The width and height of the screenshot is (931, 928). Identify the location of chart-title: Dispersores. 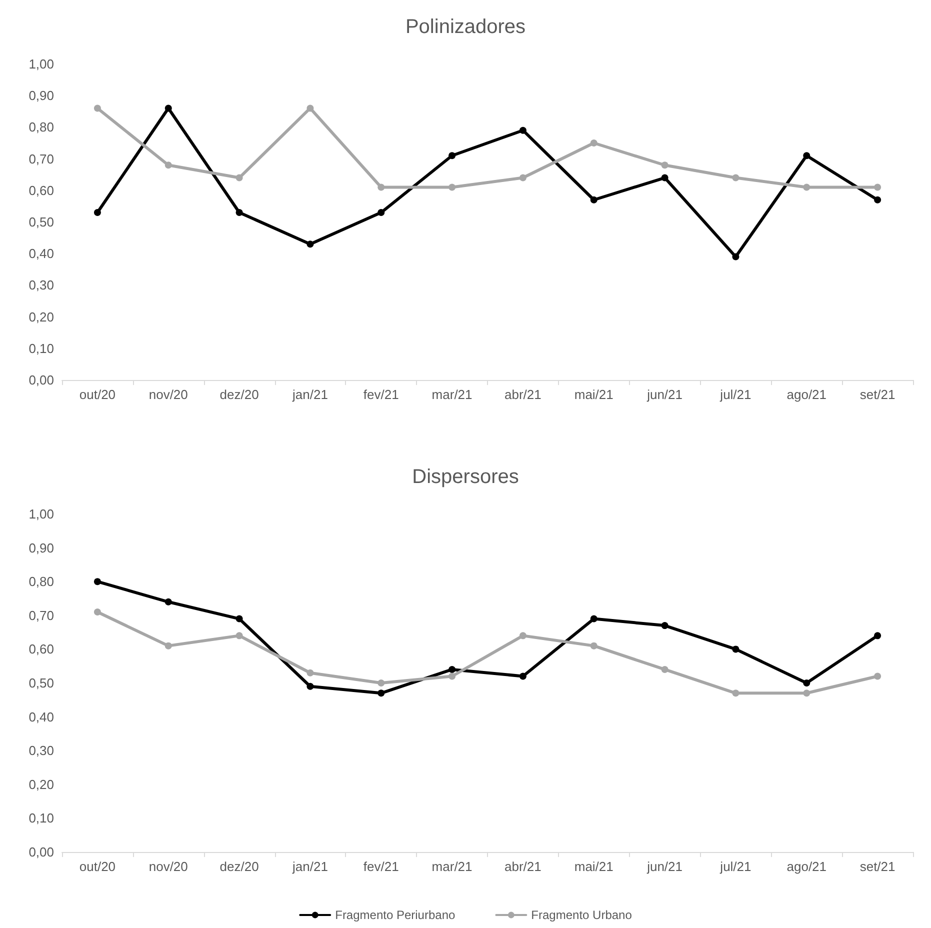
(465, 477).